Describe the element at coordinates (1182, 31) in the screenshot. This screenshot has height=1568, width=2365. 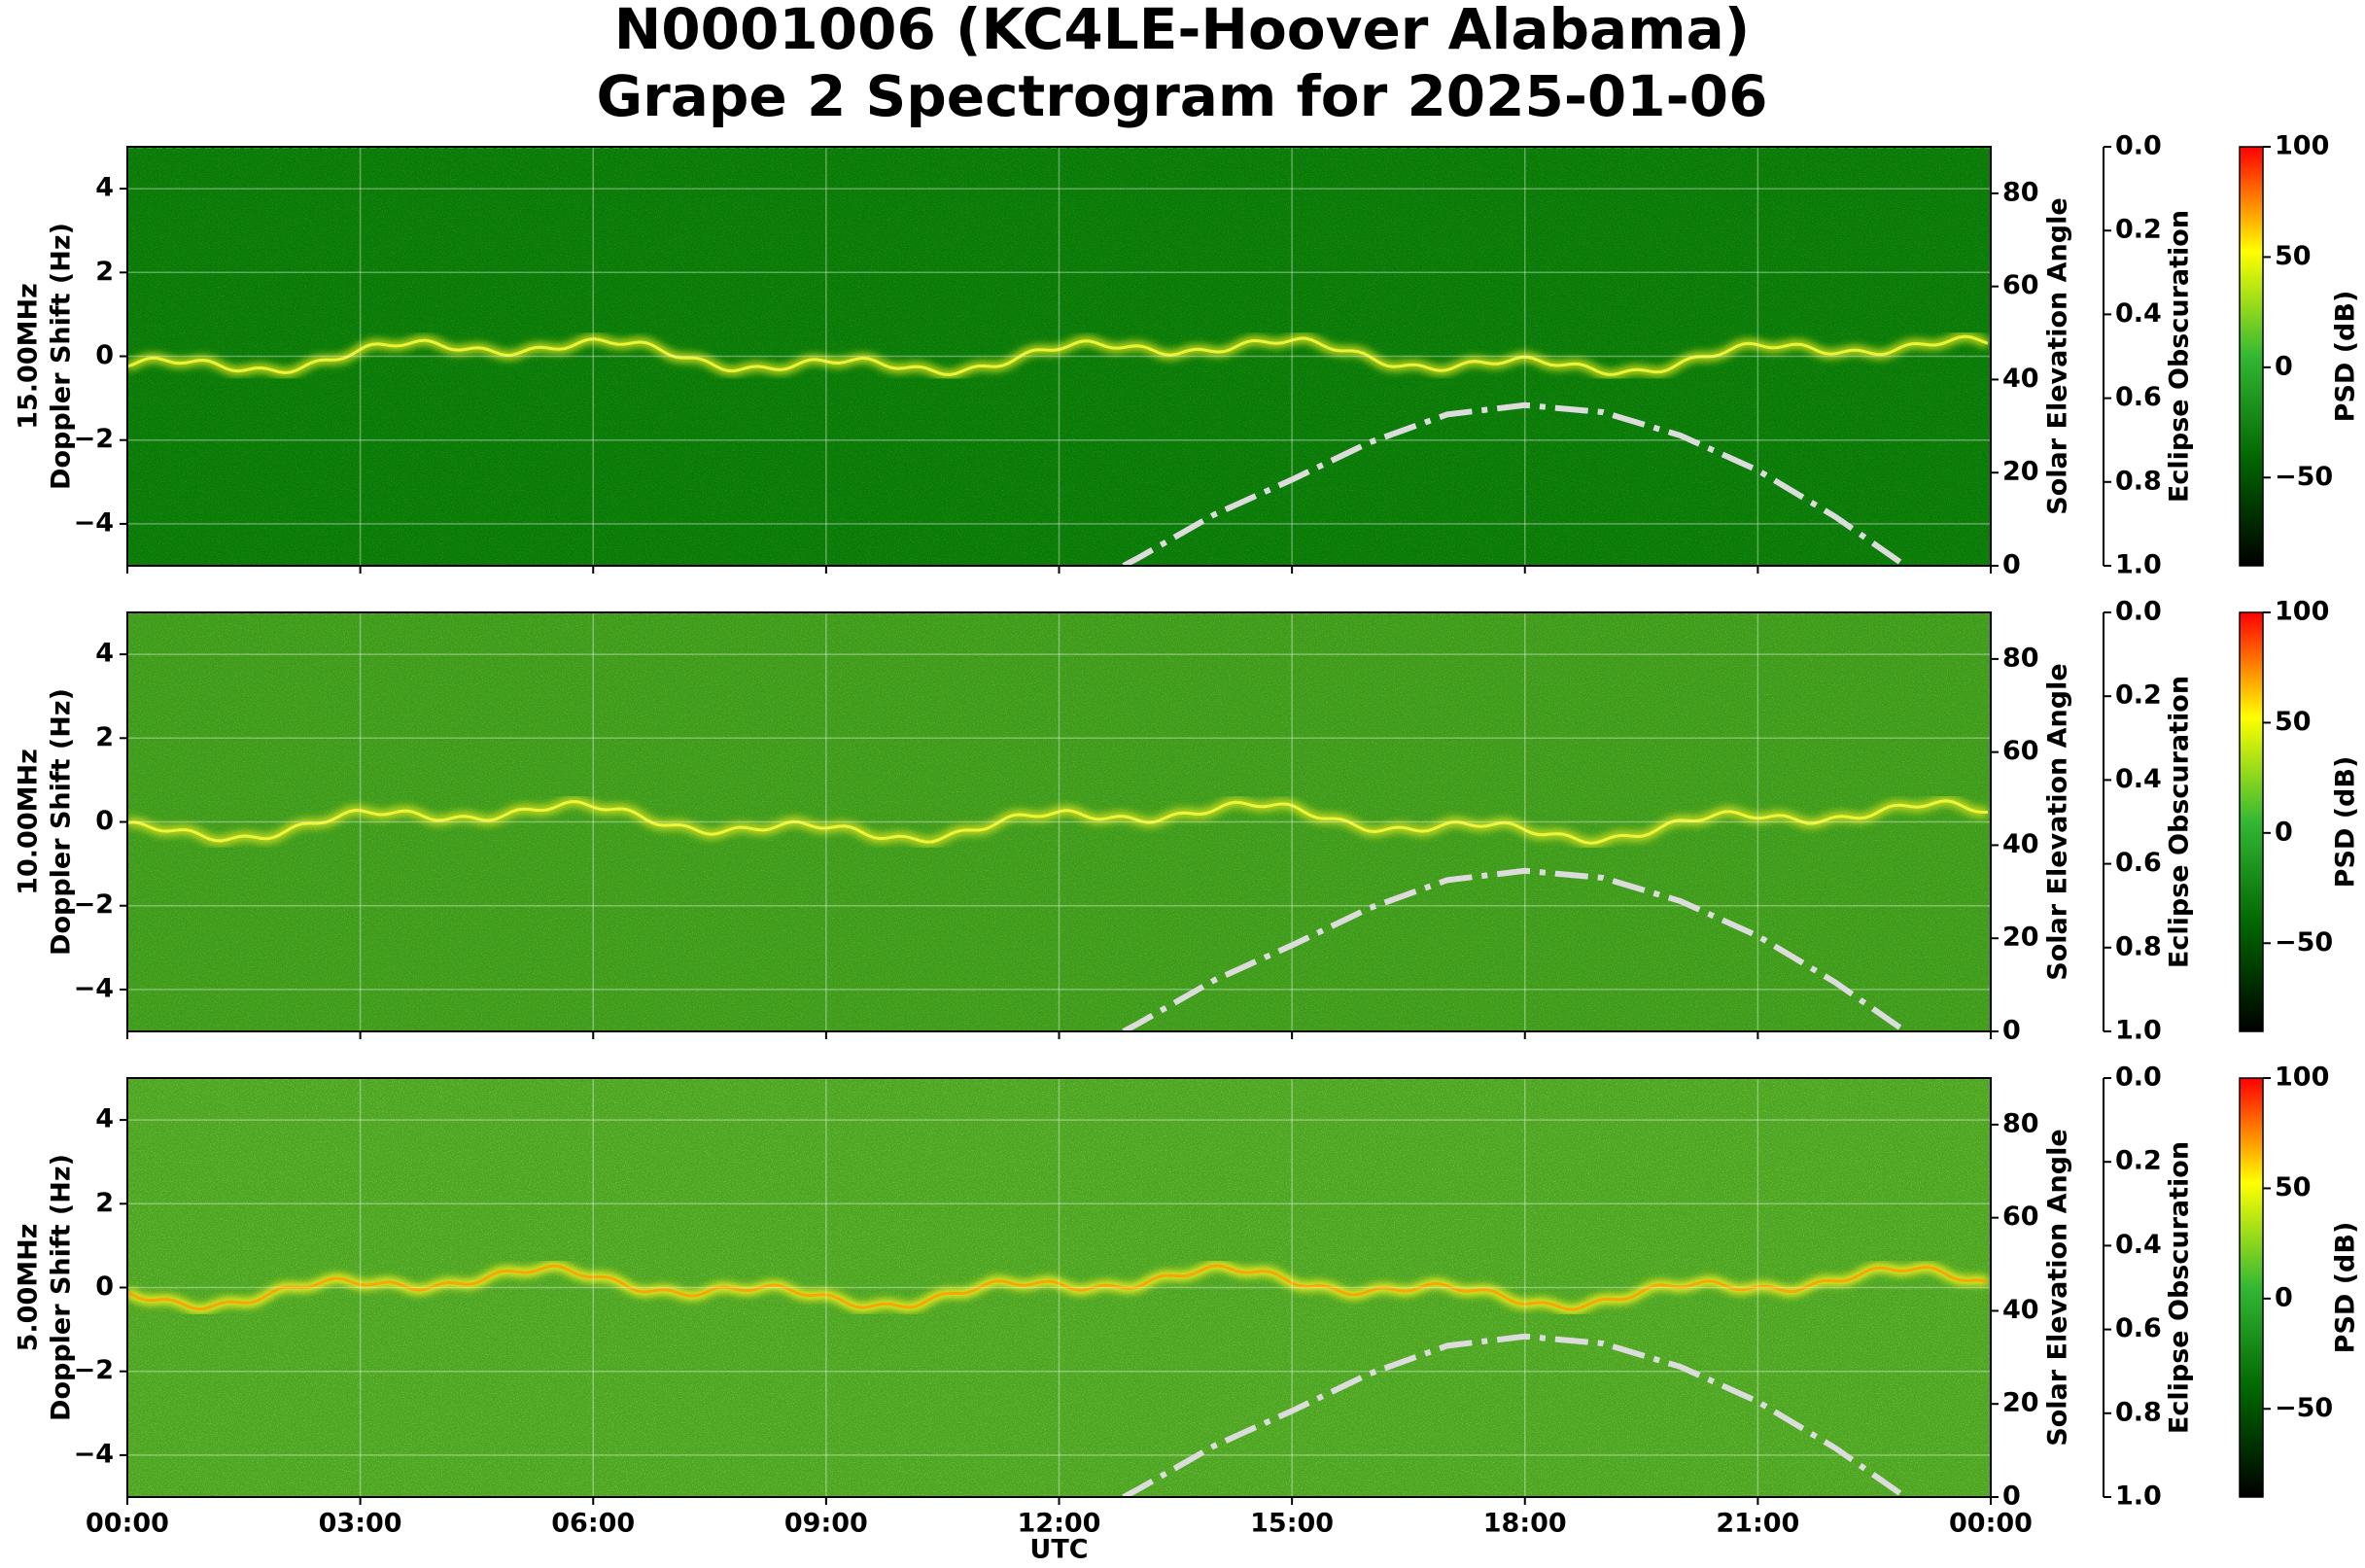
I see `title-line: N0001006 (KC4LE-Hoover Alabama)` at that location.